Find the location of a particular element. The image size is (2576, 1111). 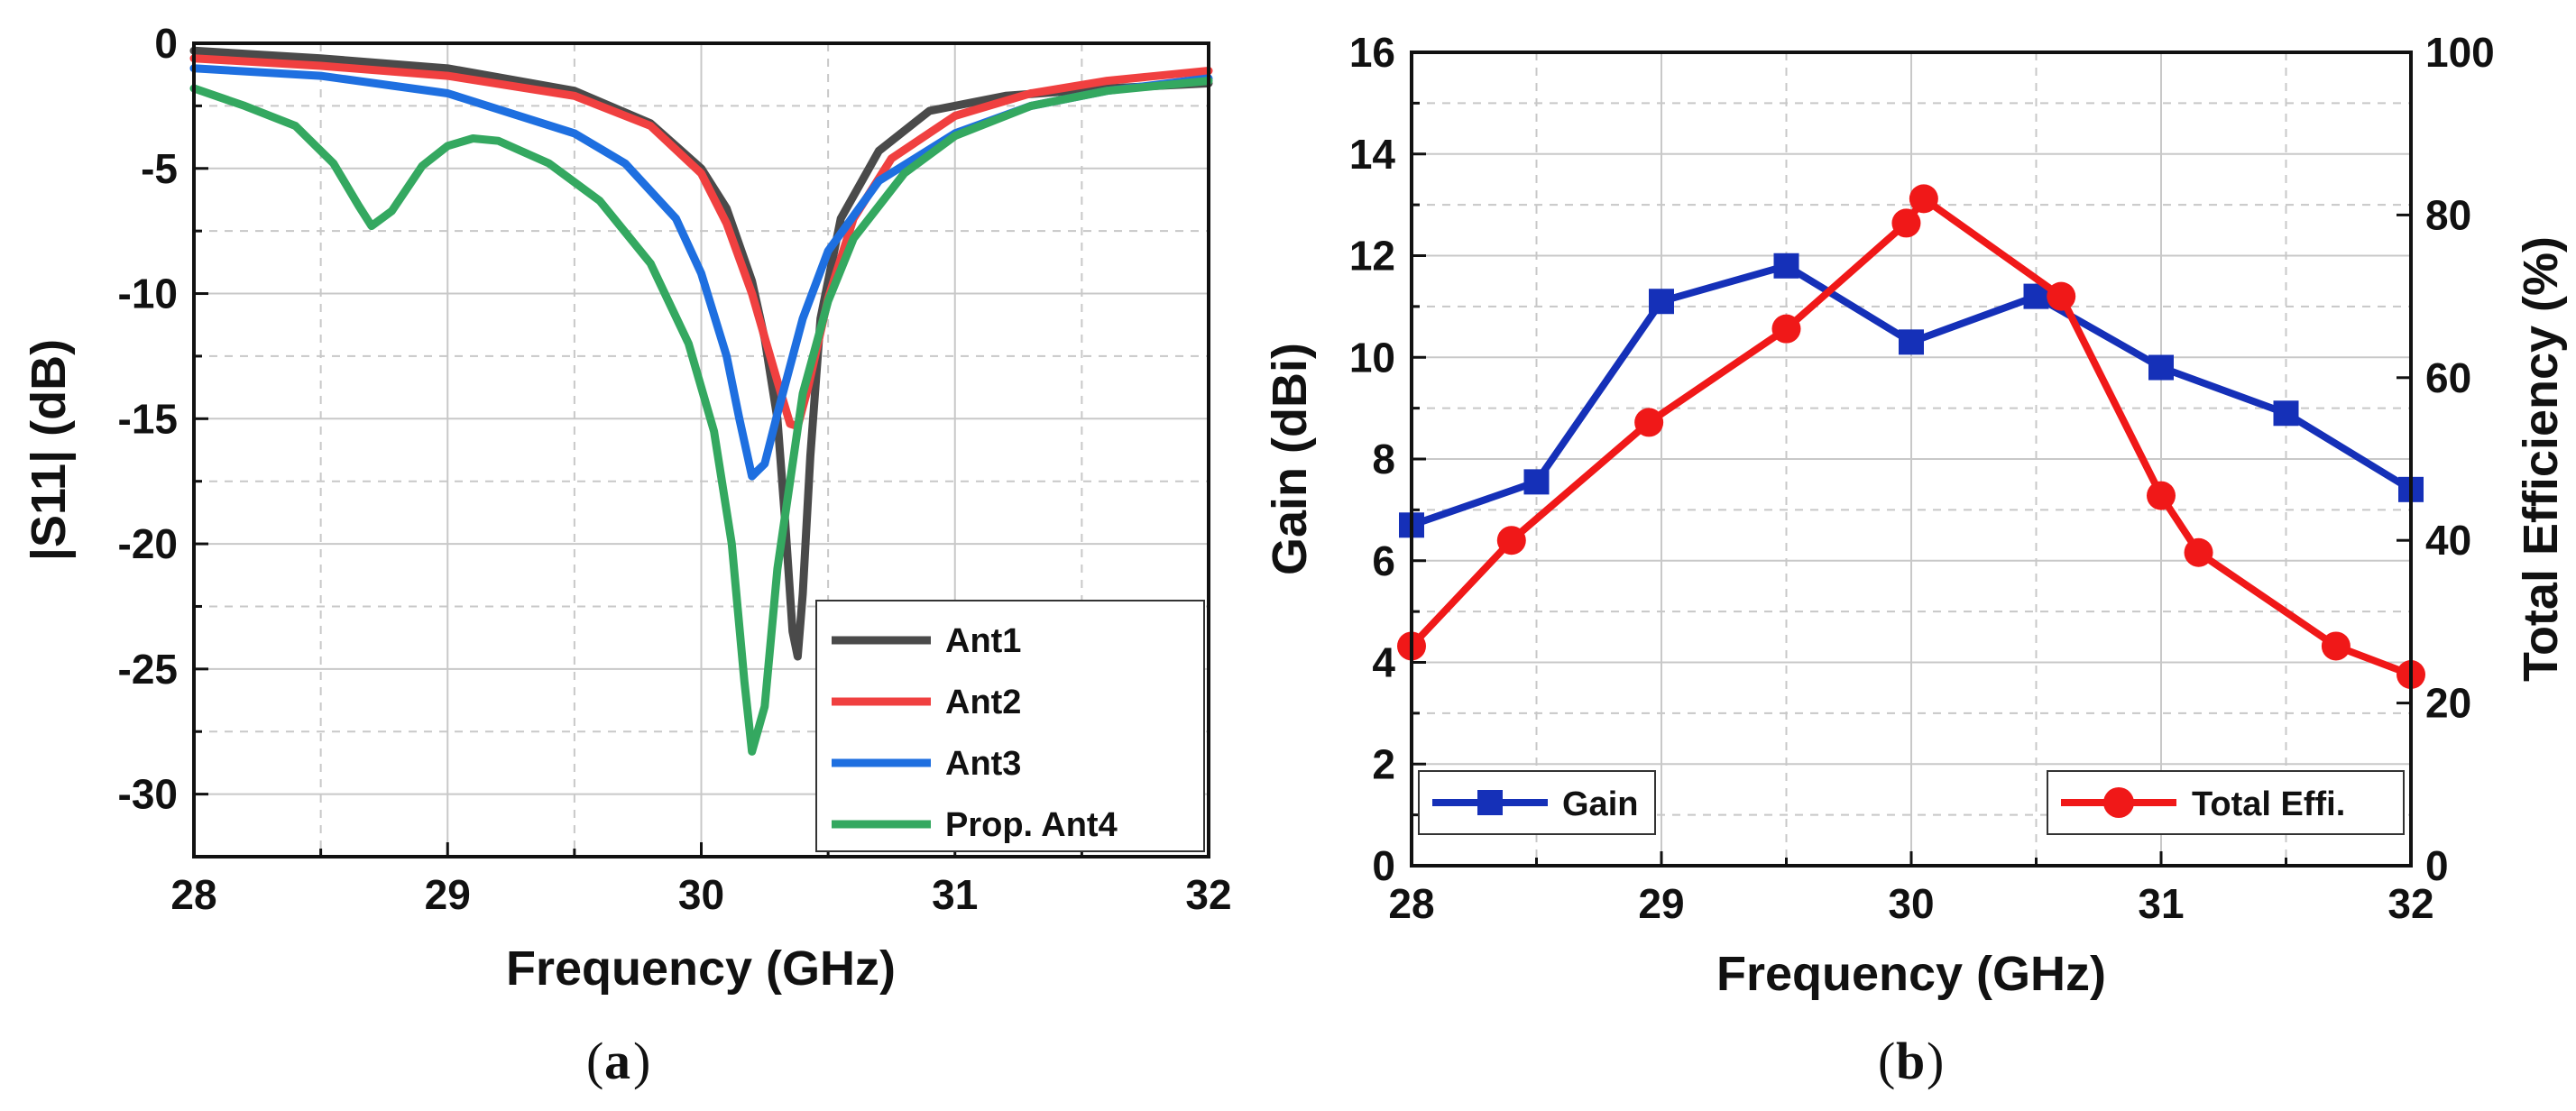

panel-b-right-y-tick-label: 20 is located at coordinates (2448, 704).